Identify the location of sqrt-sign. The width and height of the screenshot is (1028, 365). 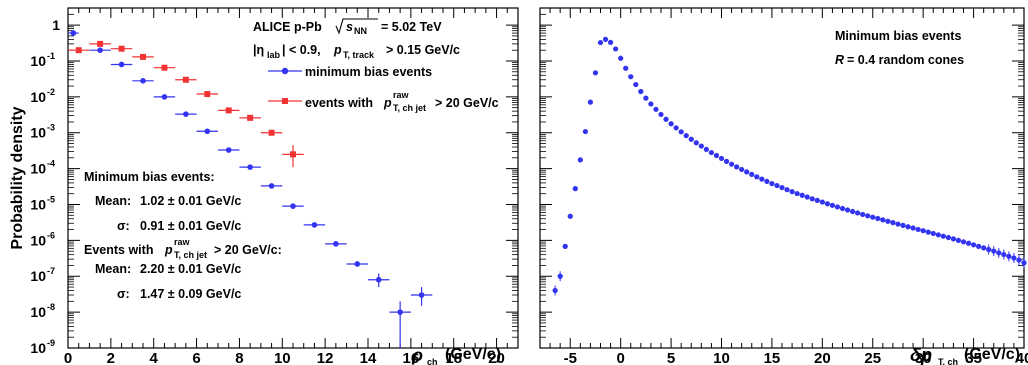
(356, 26).